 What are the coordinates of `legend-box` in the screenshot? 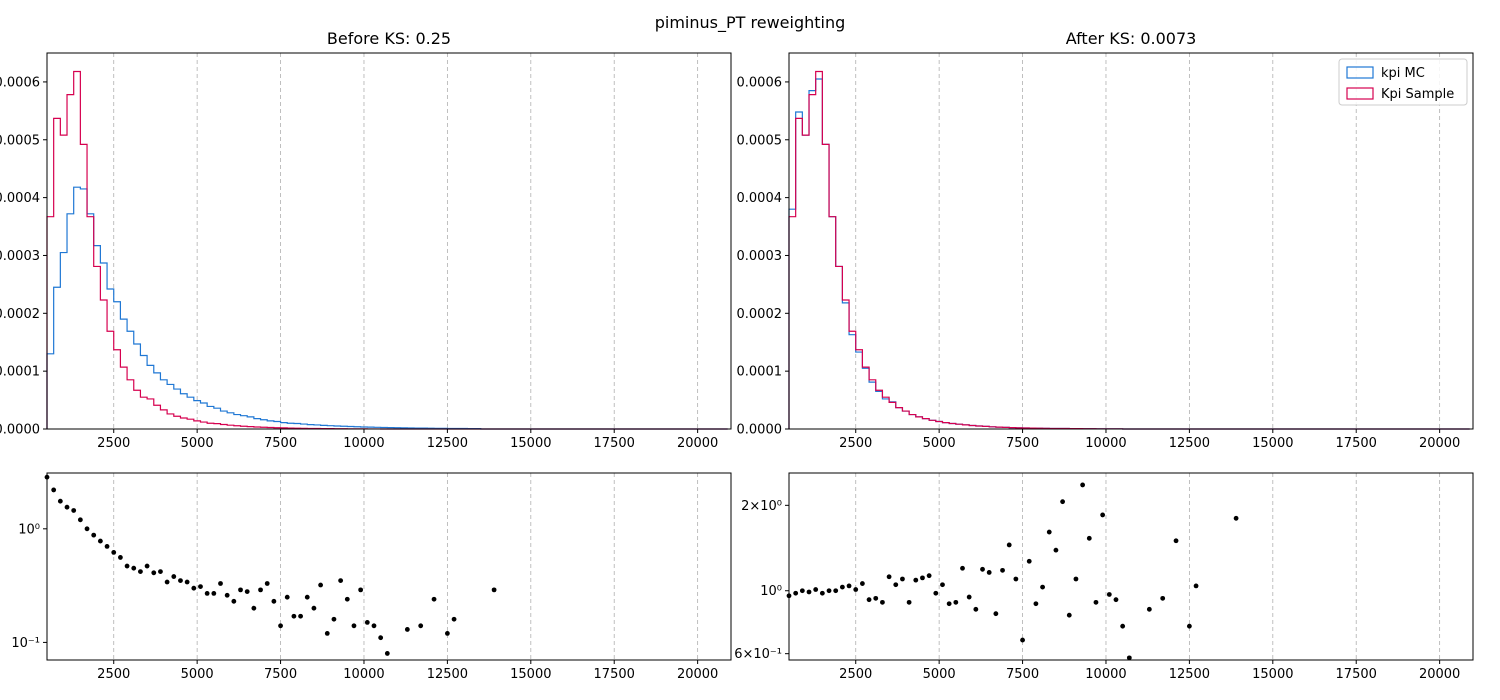 It's located at (1403, 82).